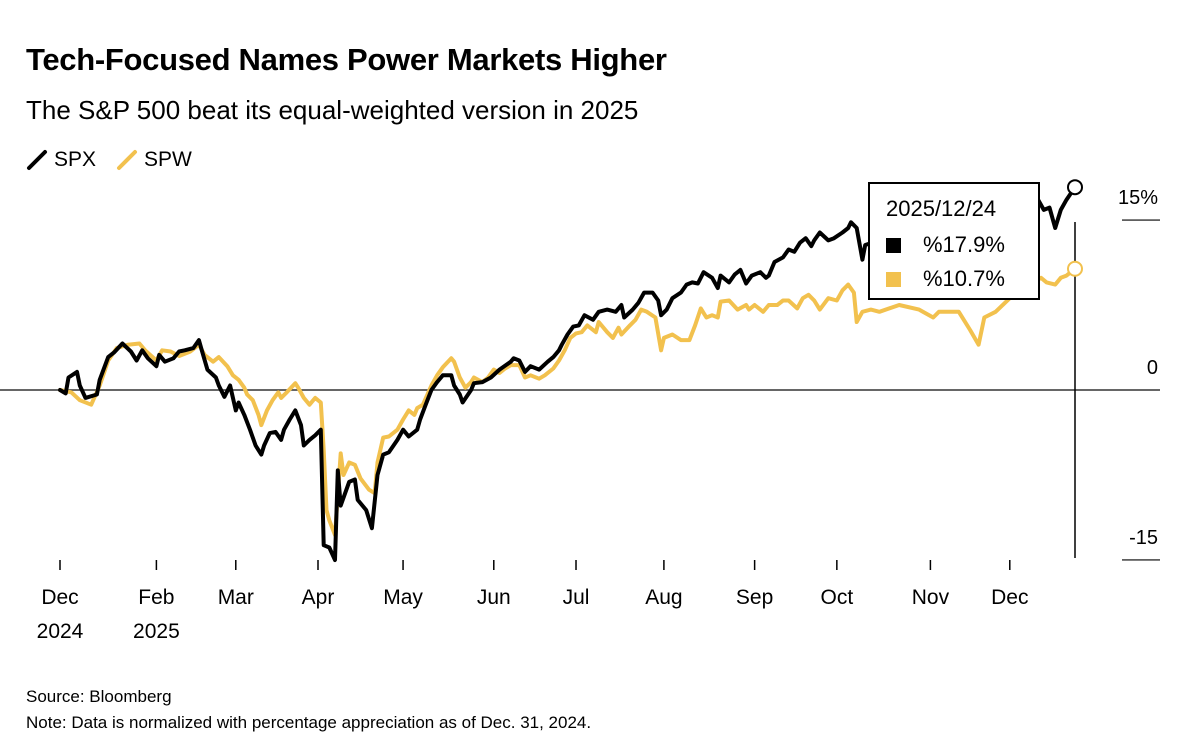  I want to click on x-tick-label: Jul, so click(576, 597).